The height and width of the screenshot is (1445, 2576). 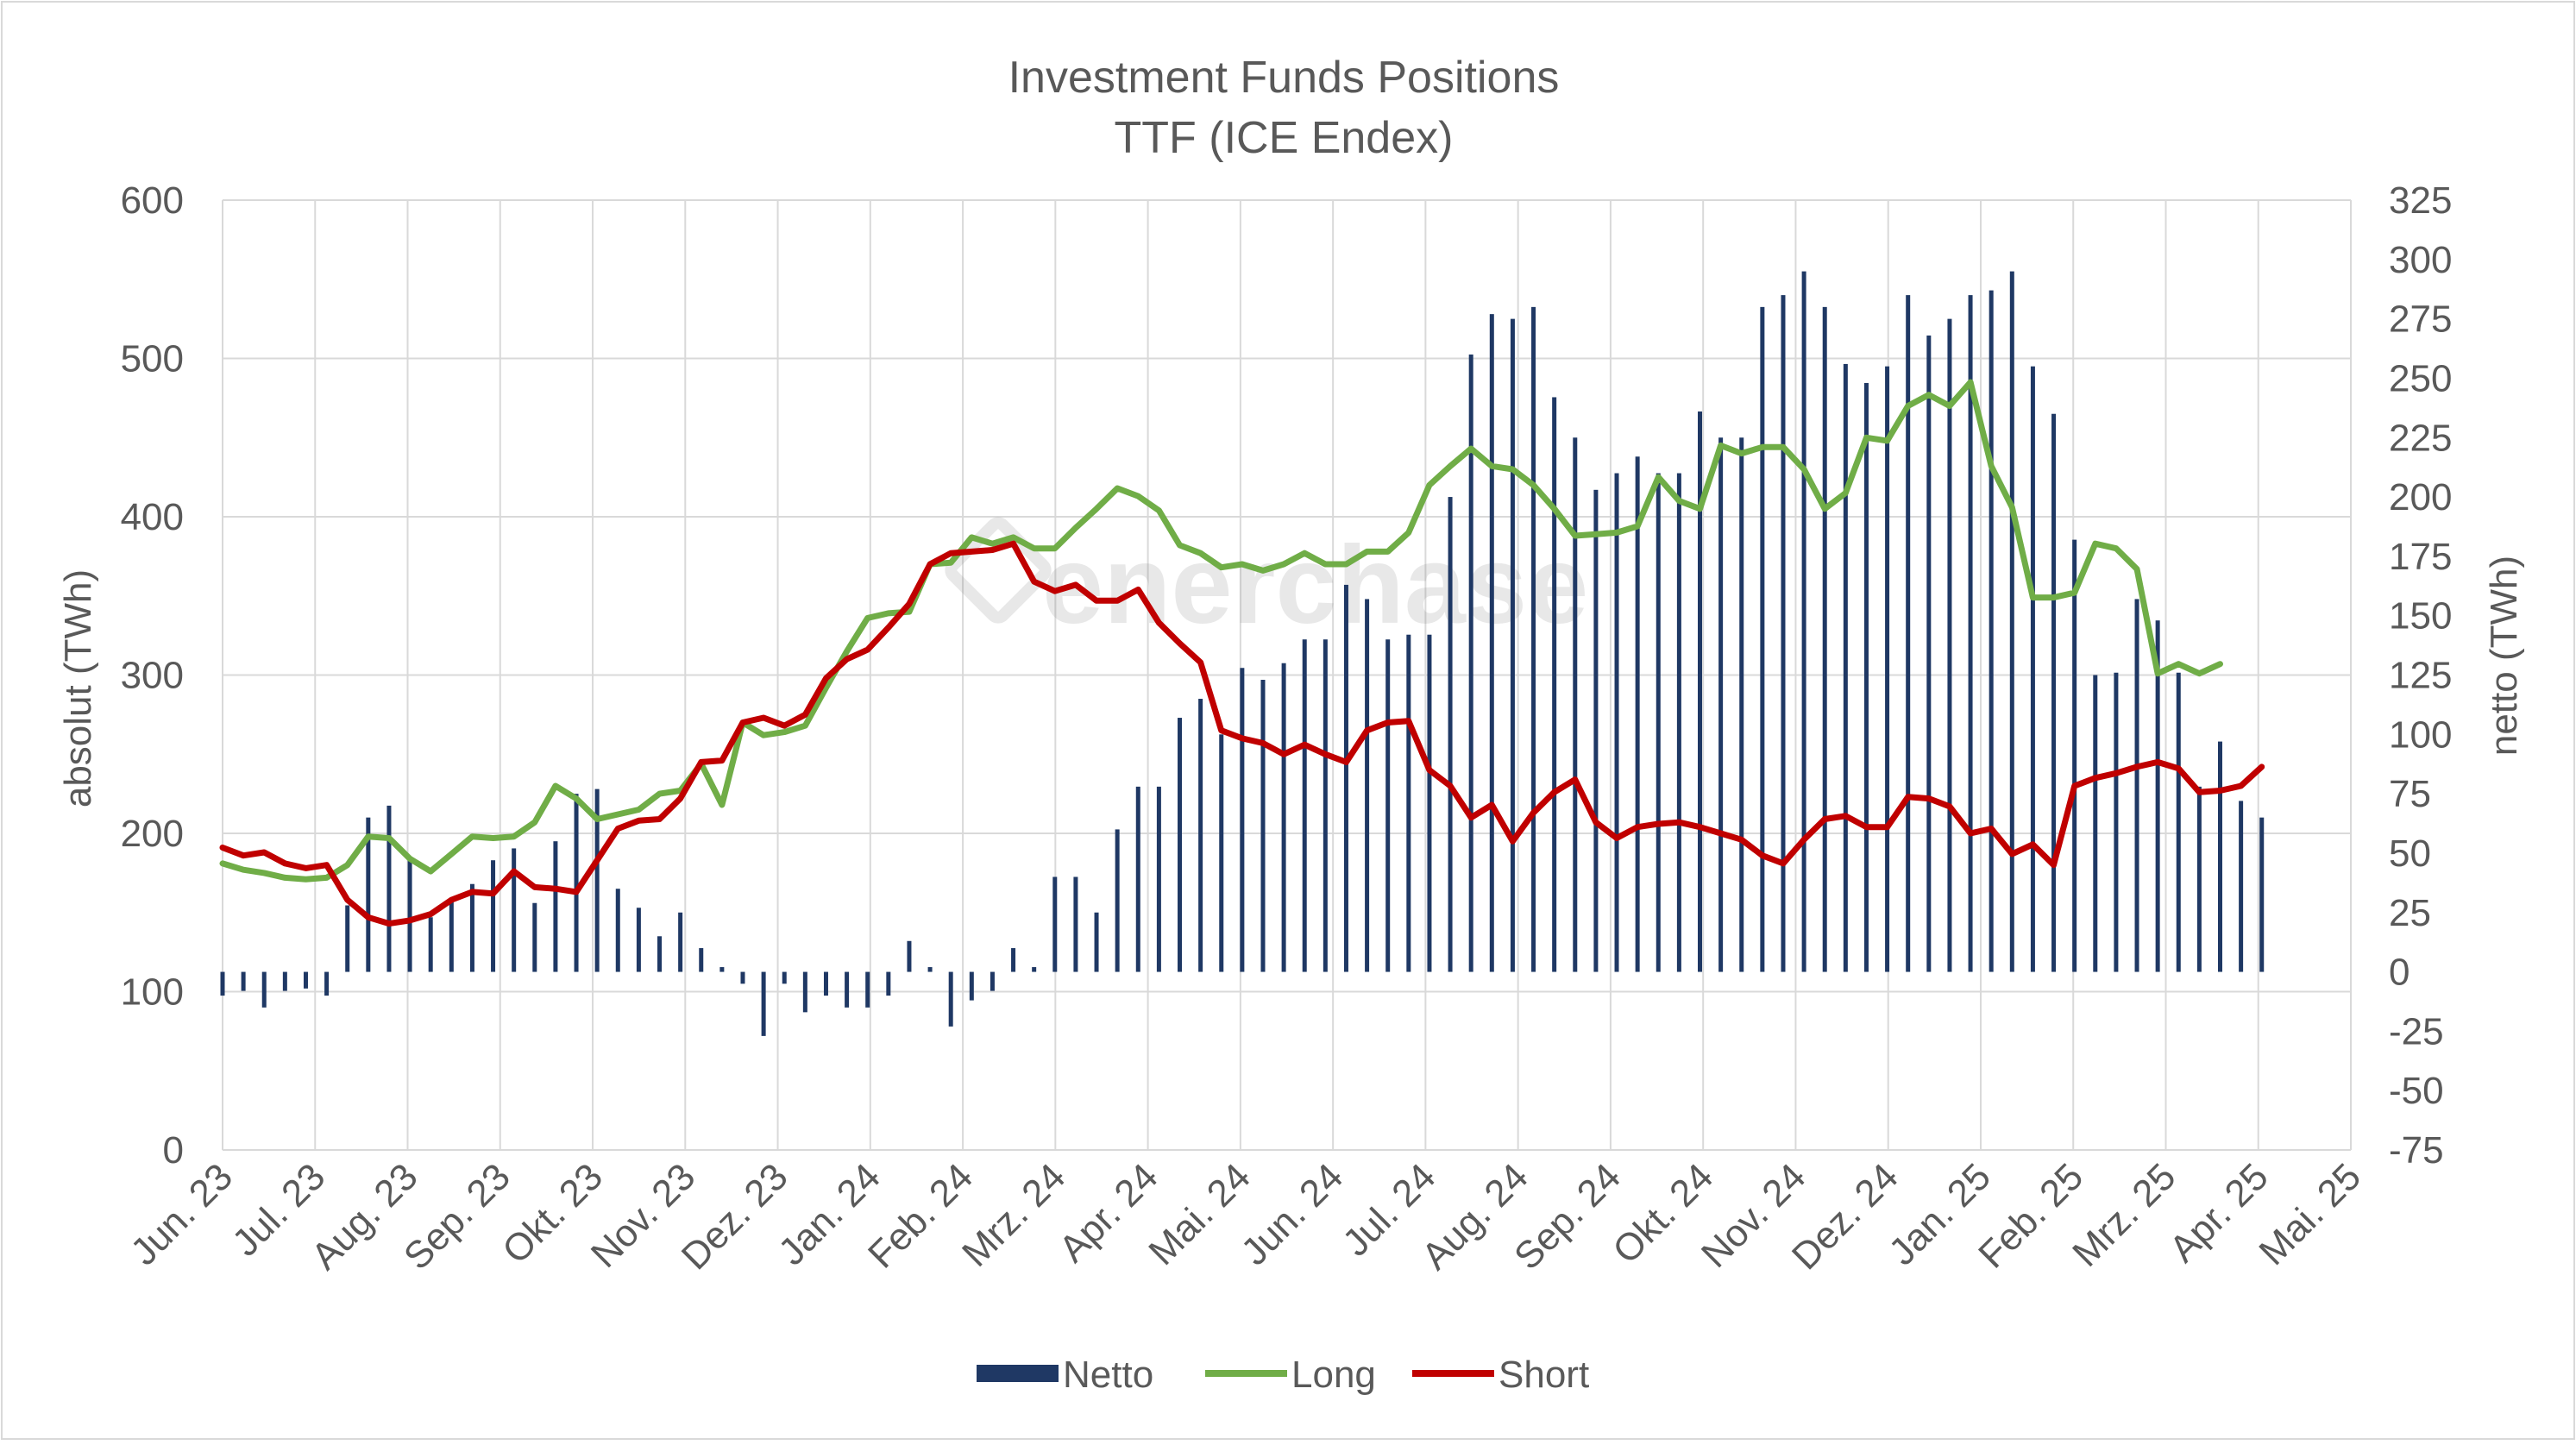 I want to click on y-axis-right-label: netto (TWh), so click(x=2504, y=656).